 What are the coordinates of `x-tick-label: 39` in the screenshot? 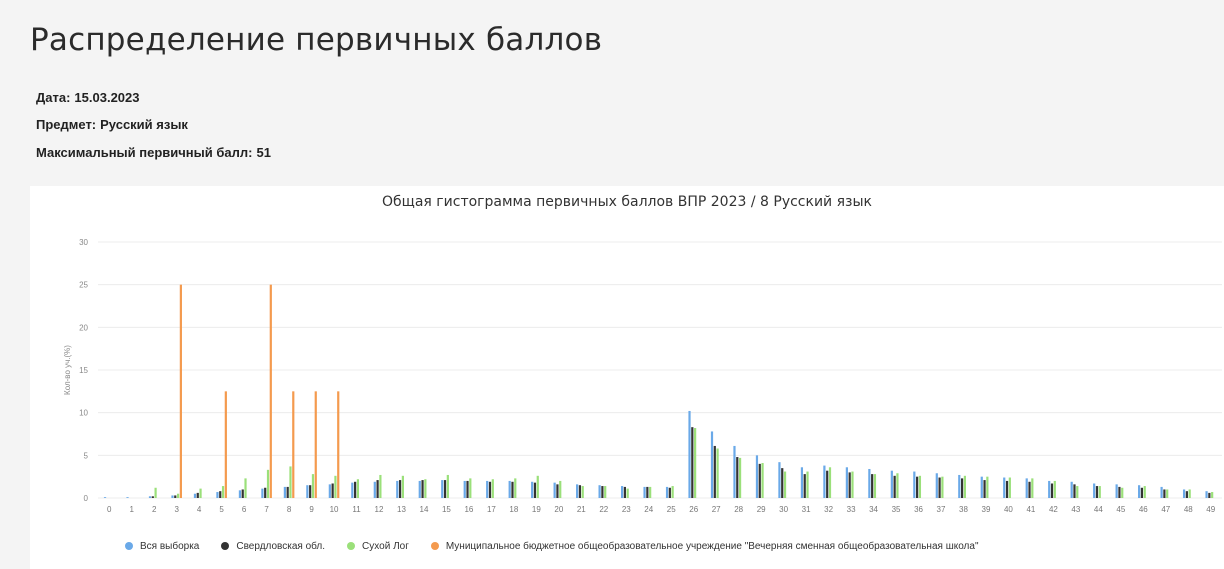 It's located at (986, 509).